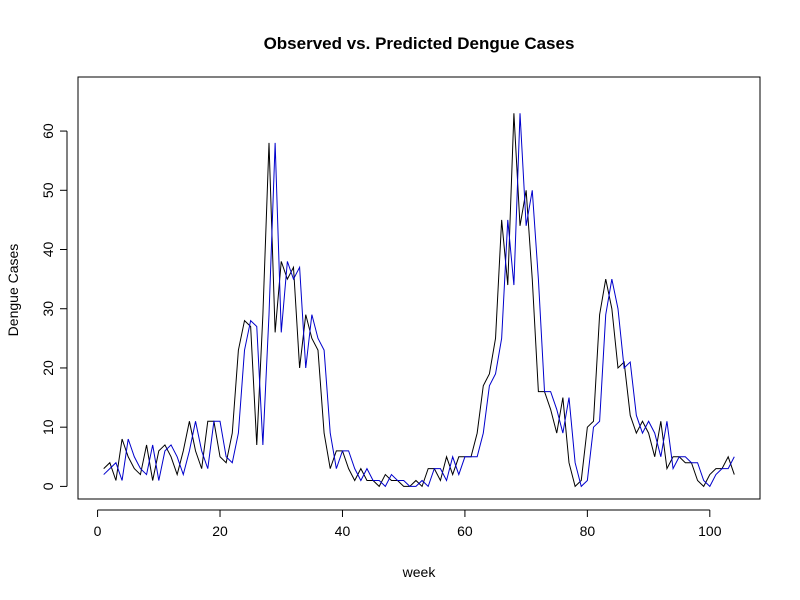 The width and height of the screenshot is (800, 600). What do you see at coordinates (13, 290) in the screenshot?
I see `y-axis-label: Dengue Cases` at bounding box center [13, 290].